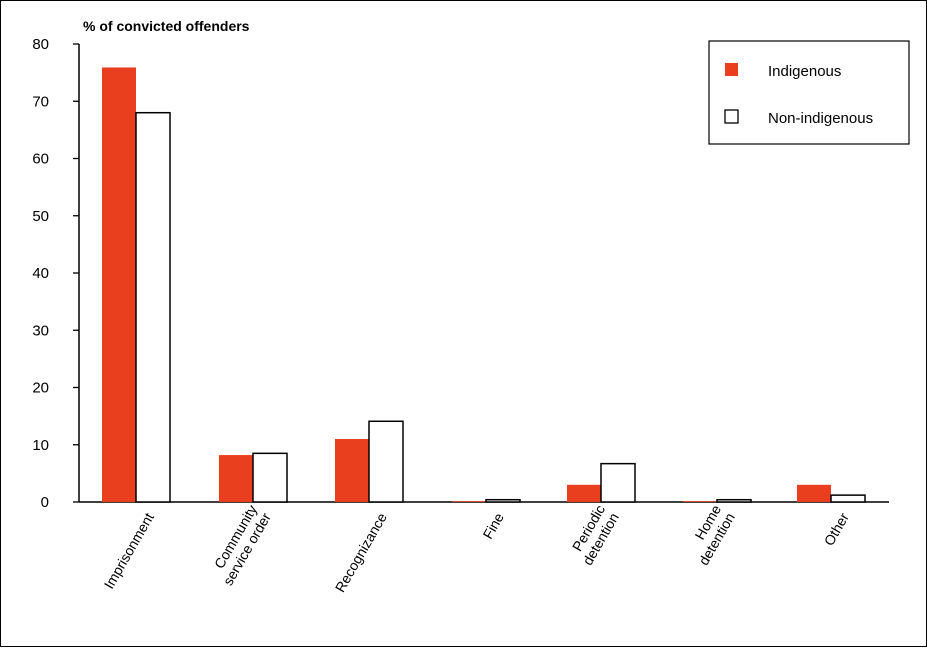  What do you see at coordinates (709, 535) in the screenshot?
I see `category-label: Homedetention` at bounding box center [709, 535].